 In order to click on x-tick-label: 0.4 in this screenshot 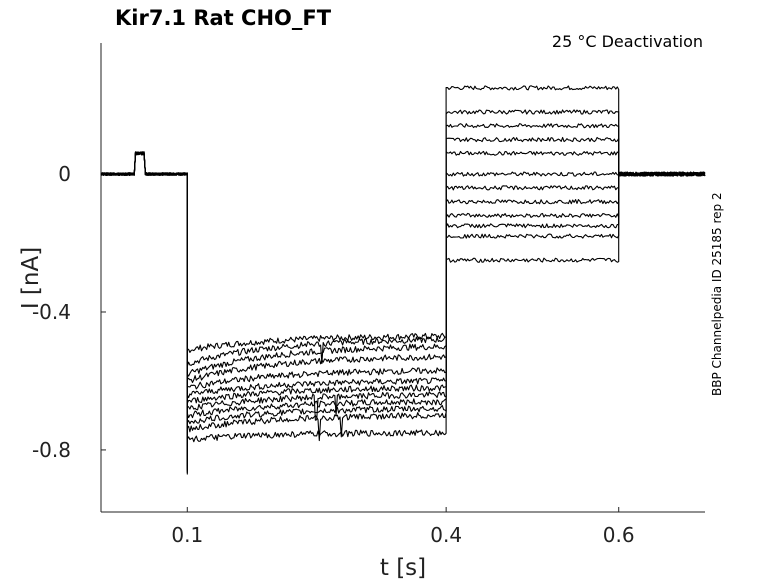, I will do `click(446, 535)`.